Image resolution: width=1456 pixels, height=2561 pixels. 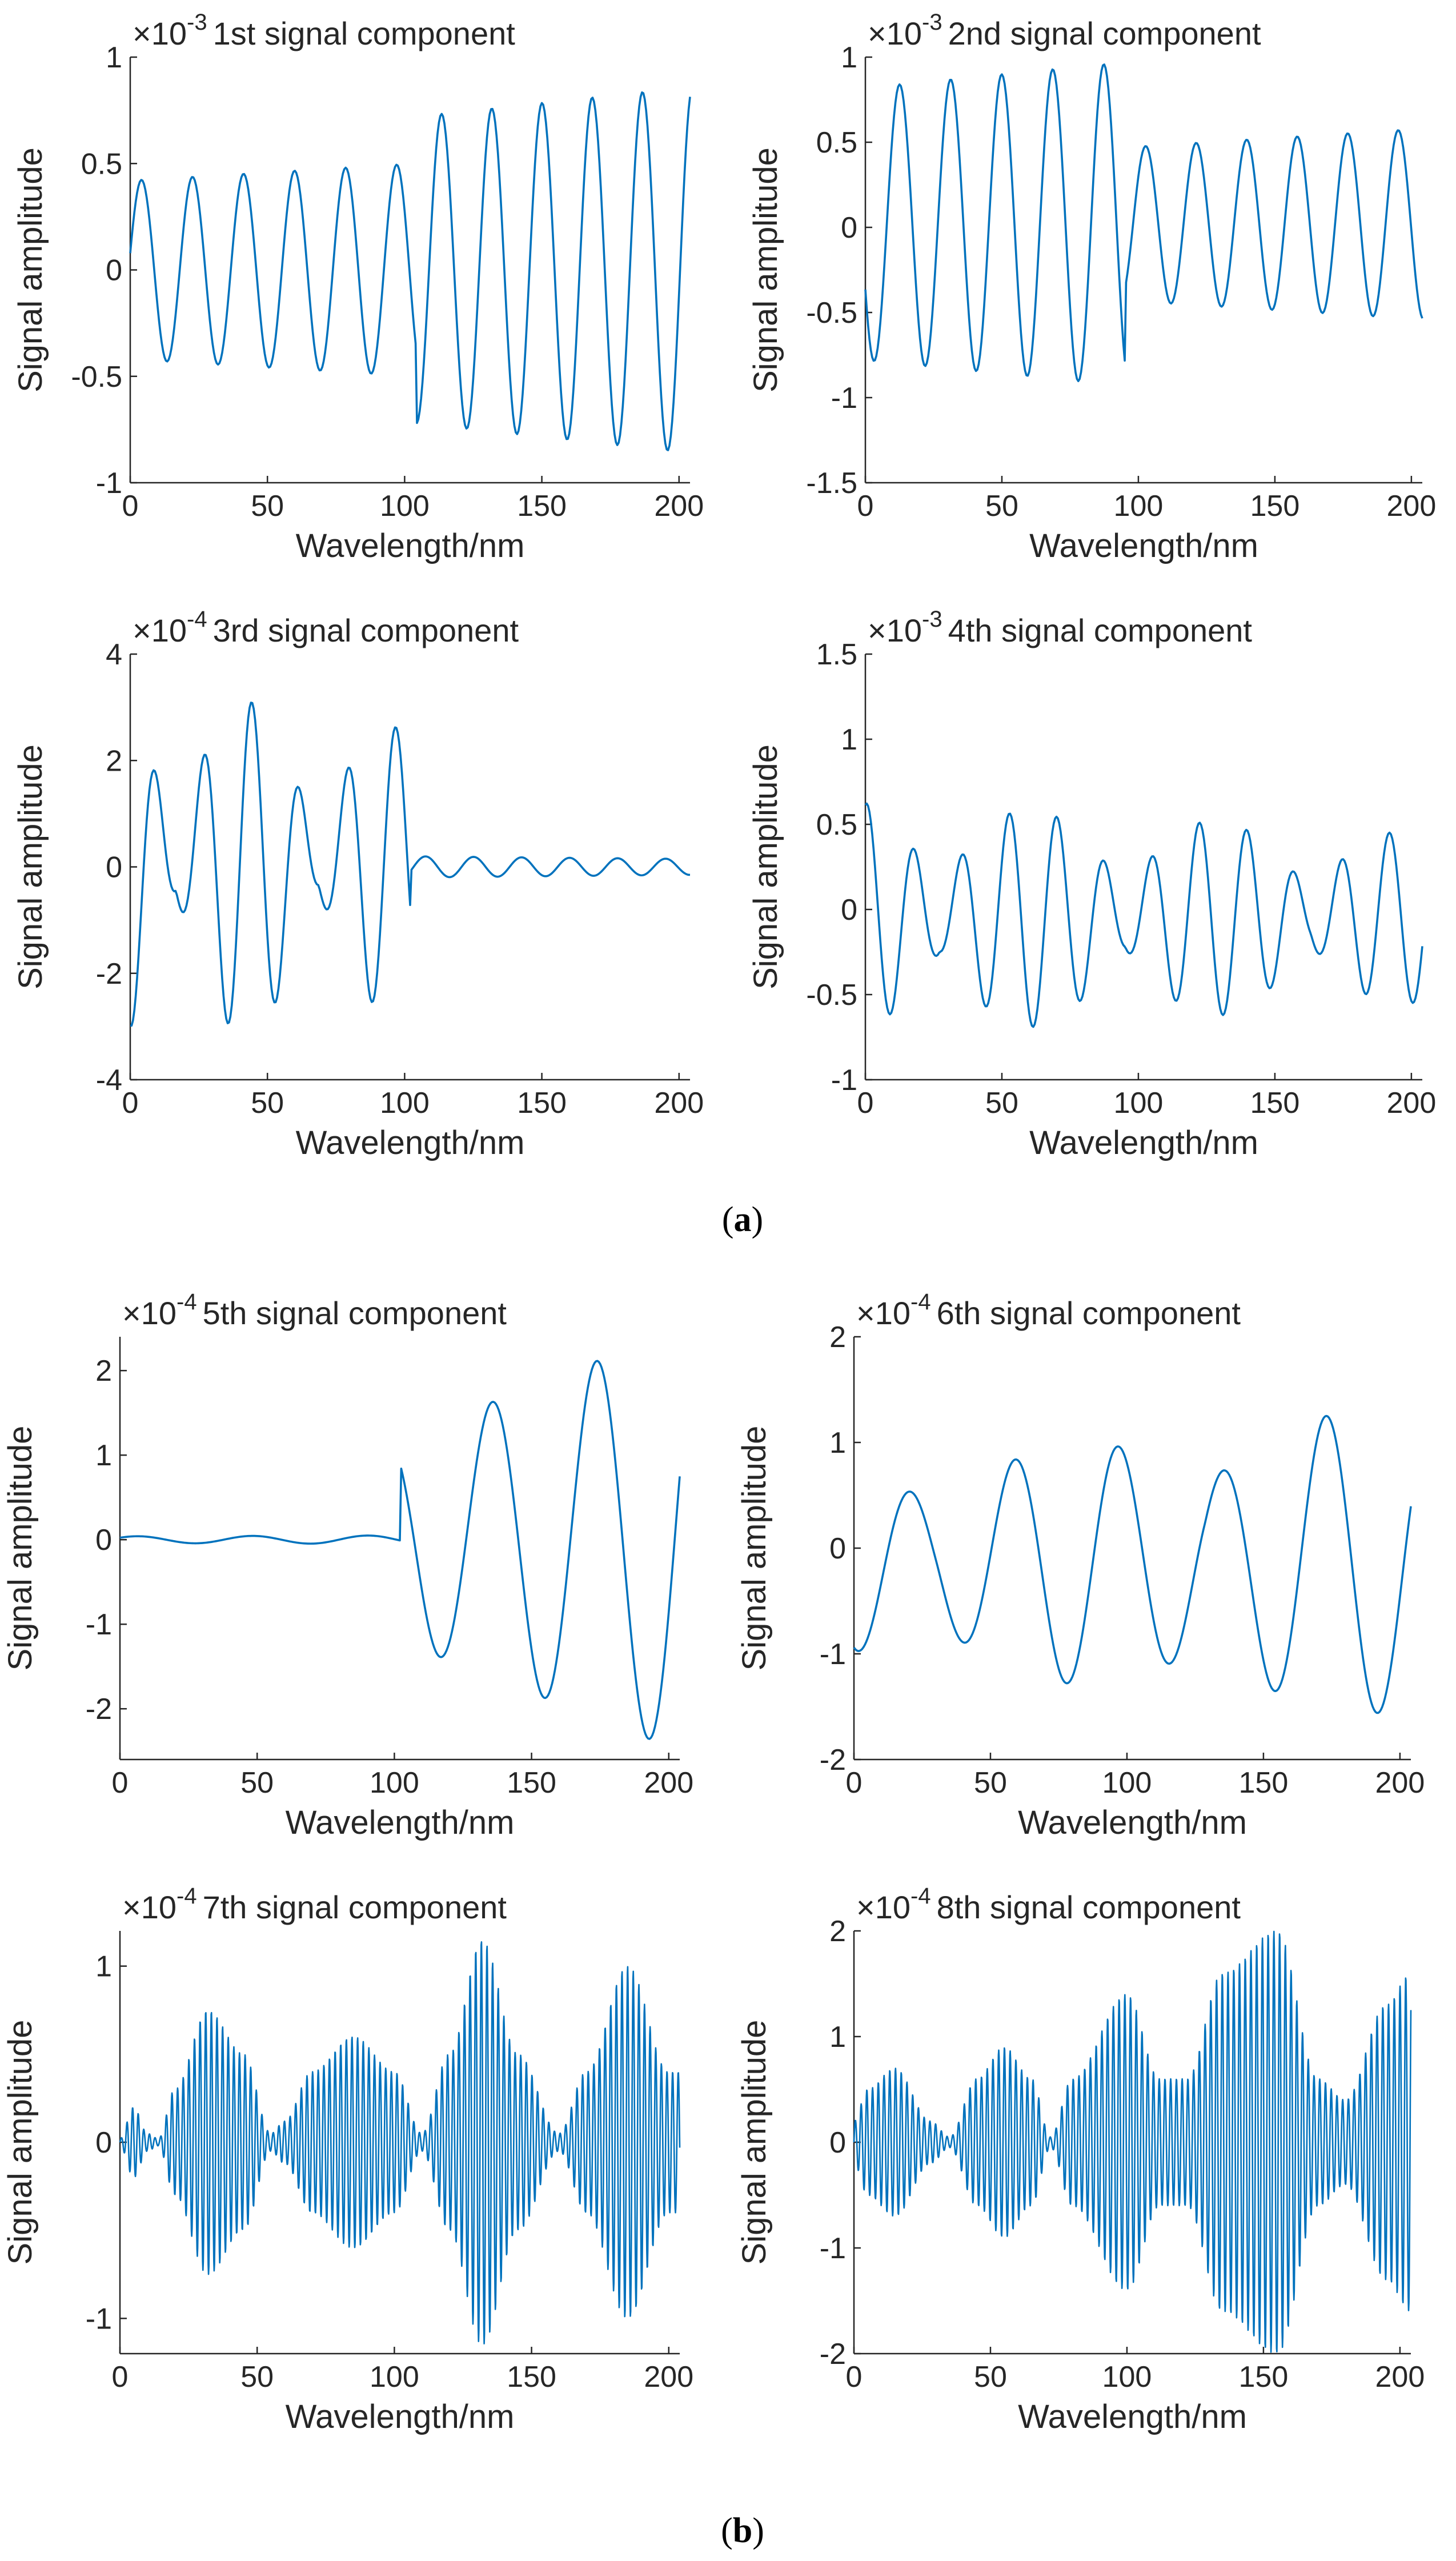 I want to click on c5-y-tick-label: 1, so click(x=103, y=1455).